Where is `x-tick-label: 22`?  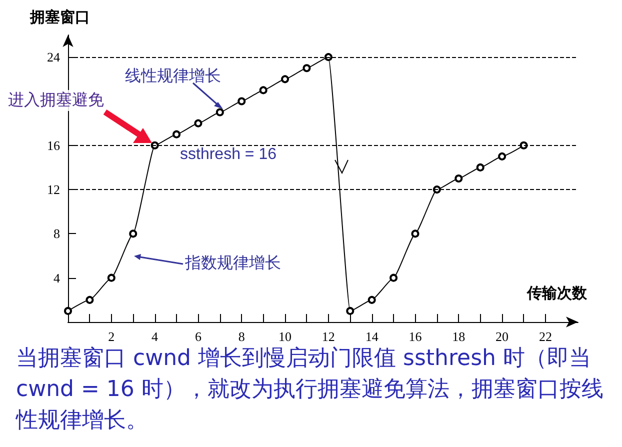 x-tick-label: 22 is located at coordinates (545, 336).